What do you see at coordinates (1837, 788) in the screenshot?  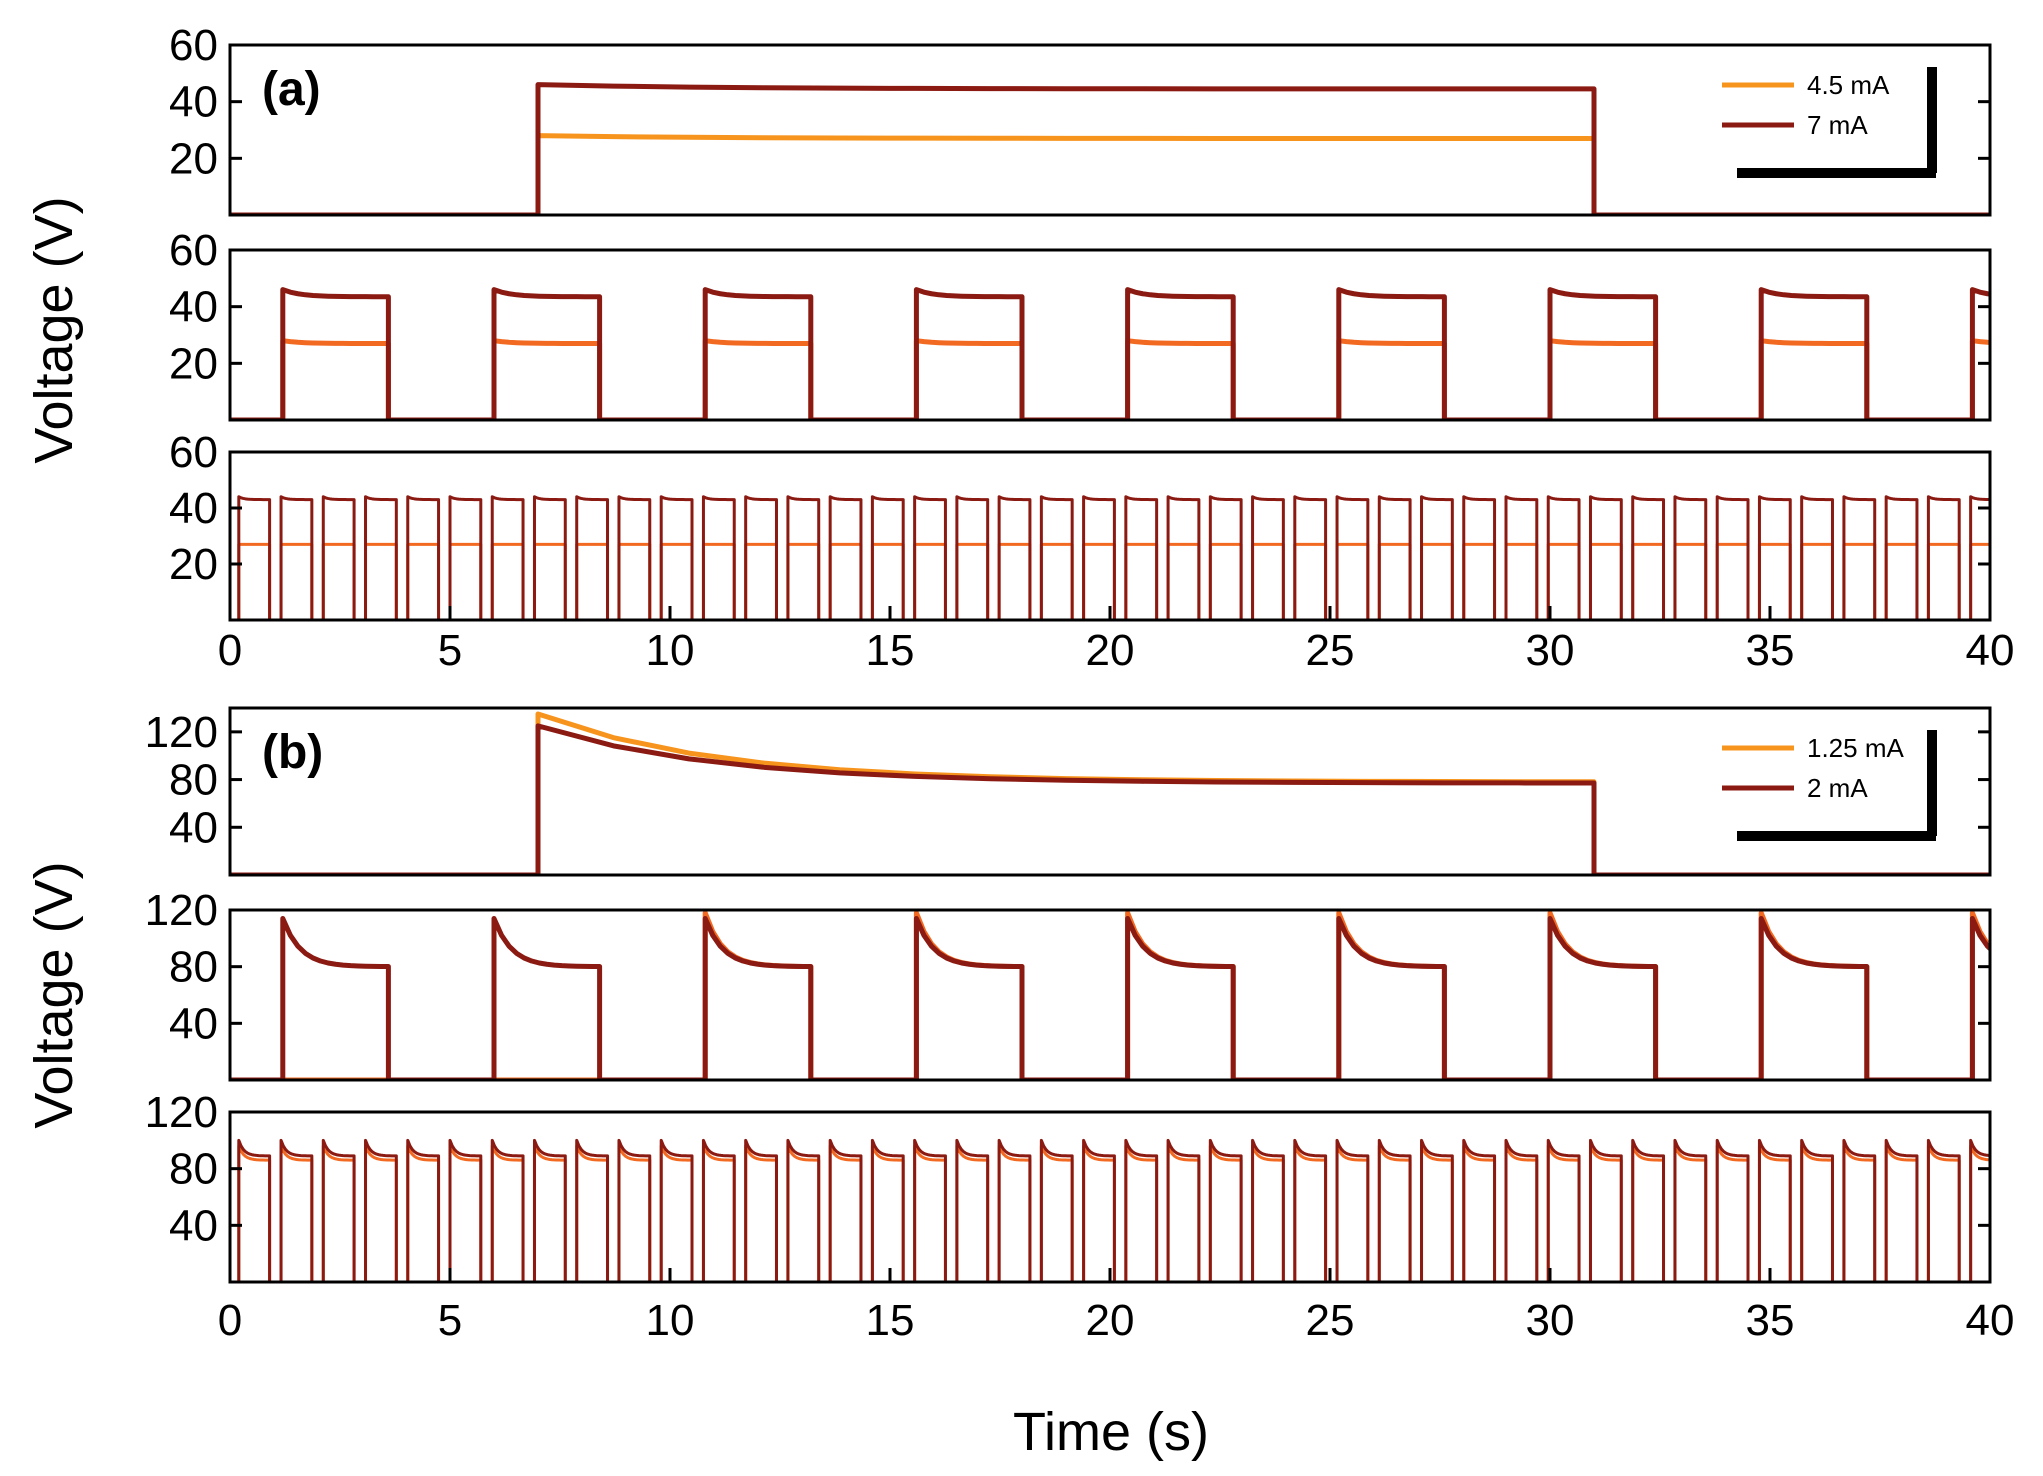 I see `legend-label: 2 mA` at bounding box center [1837, 788].